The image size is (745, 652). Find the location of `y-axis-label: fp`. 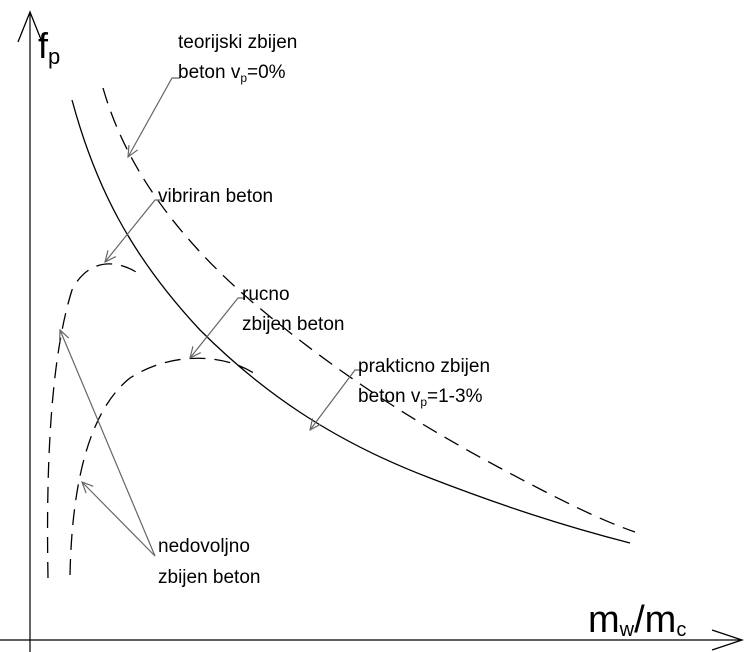

y-axis-label: fp is located at coordinates (49, 47).